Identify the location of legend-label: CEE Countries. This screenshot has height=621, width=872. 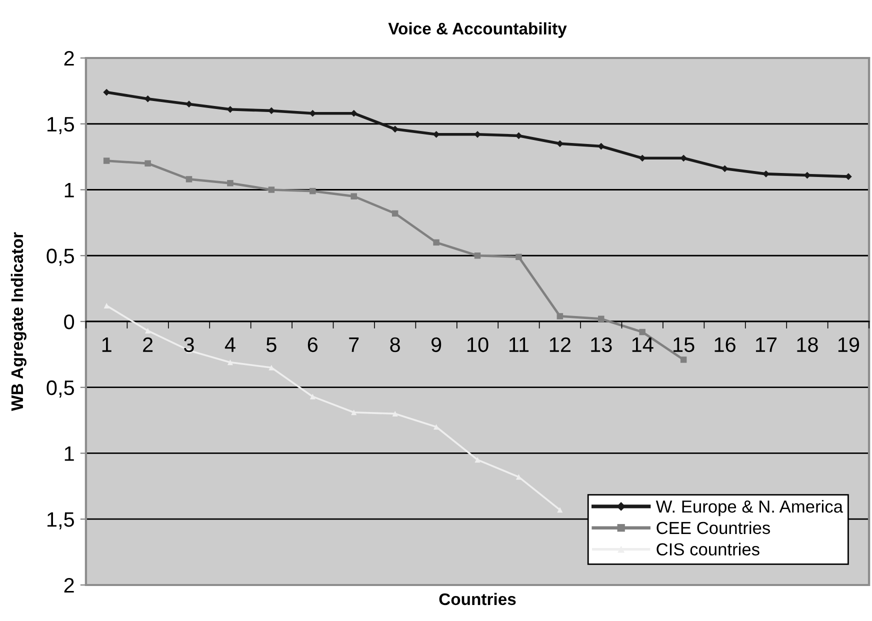
(713, 527).